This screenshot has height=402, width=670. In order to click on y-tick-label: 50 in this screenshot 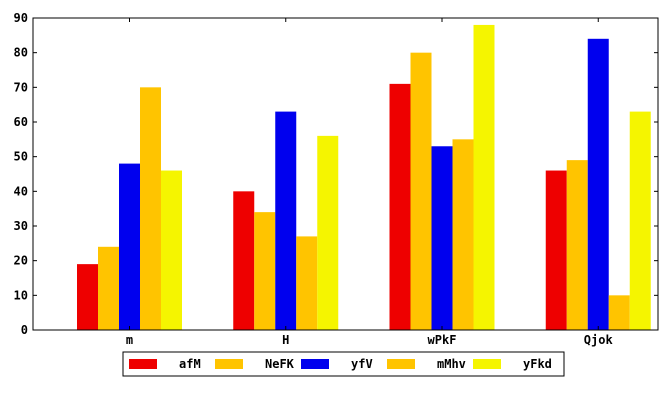, I will do `click(21, 157)`.